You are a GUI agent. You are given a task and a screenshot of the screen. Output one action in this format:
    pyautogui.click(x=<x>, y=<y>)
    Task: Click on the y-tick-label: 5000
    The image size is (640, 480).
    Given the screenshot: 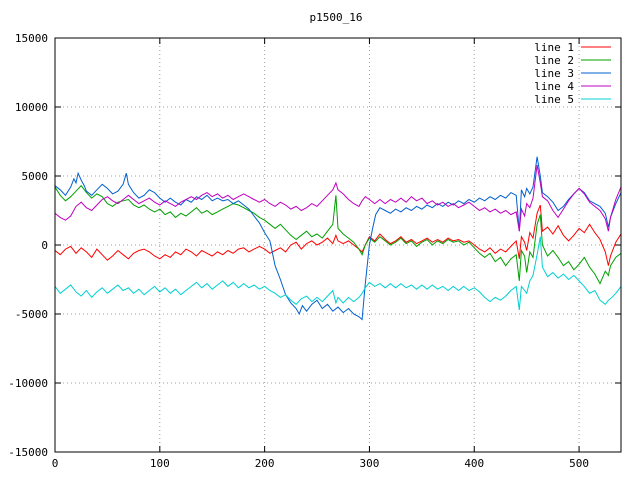 What is the action you would take?
    pyautogui.click(x=35, y=176)
    